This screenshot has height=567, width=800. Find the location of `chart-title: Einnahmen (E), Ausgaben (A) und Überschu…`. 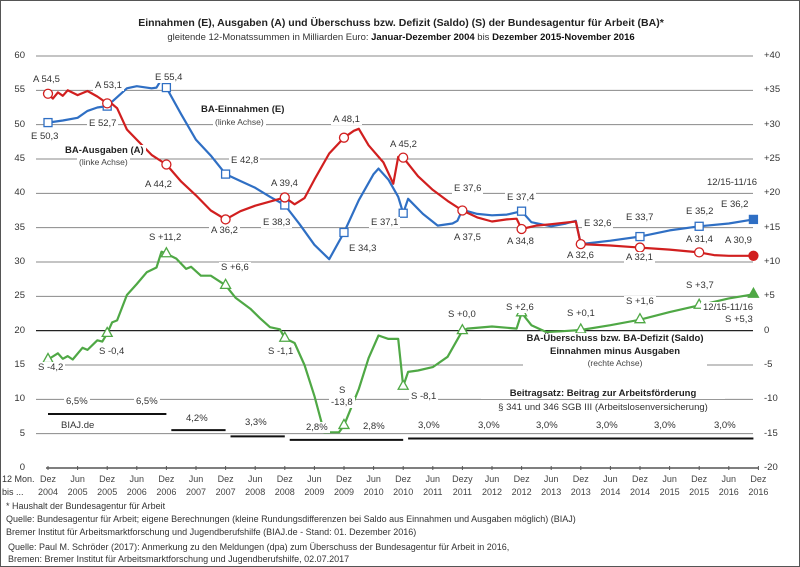

chart-title: Einnahmen (E), Ausgaben (A) und Überschu… is located at coordinates (401, 23).